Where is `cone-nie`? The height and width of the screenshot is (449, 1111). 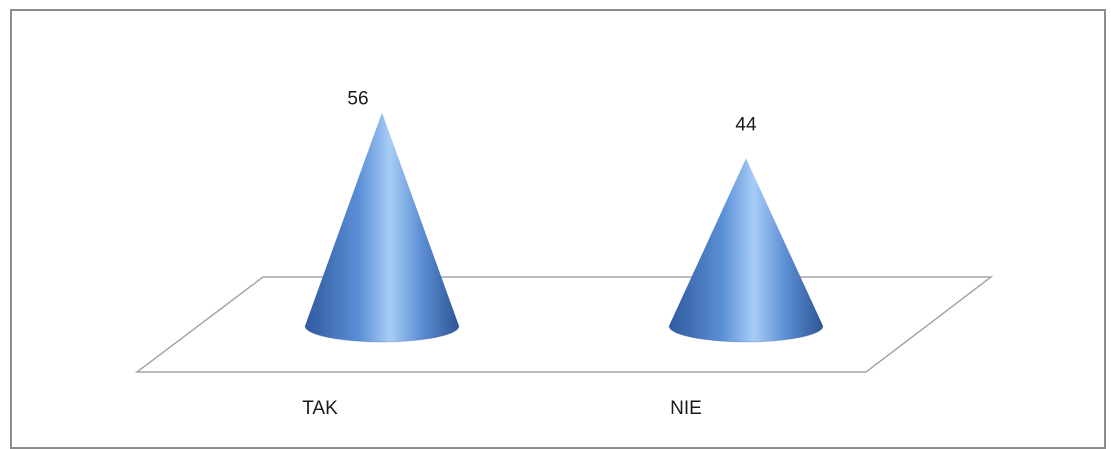 cone-nie is located at coordinates (746, 250).